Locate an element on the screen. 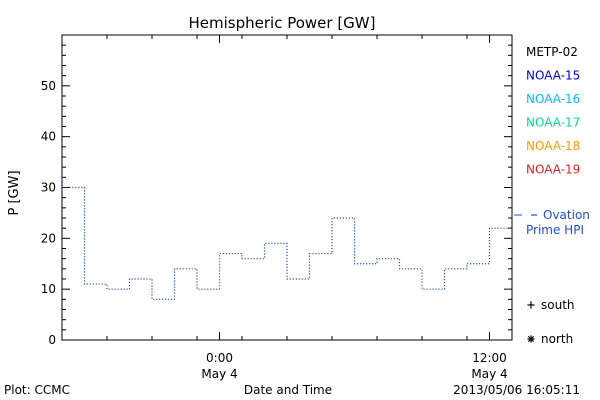 This screenshot has width=600, height=400. legend-entry-noaa-19: NOAA-19 is located at coordinates (553, 170).